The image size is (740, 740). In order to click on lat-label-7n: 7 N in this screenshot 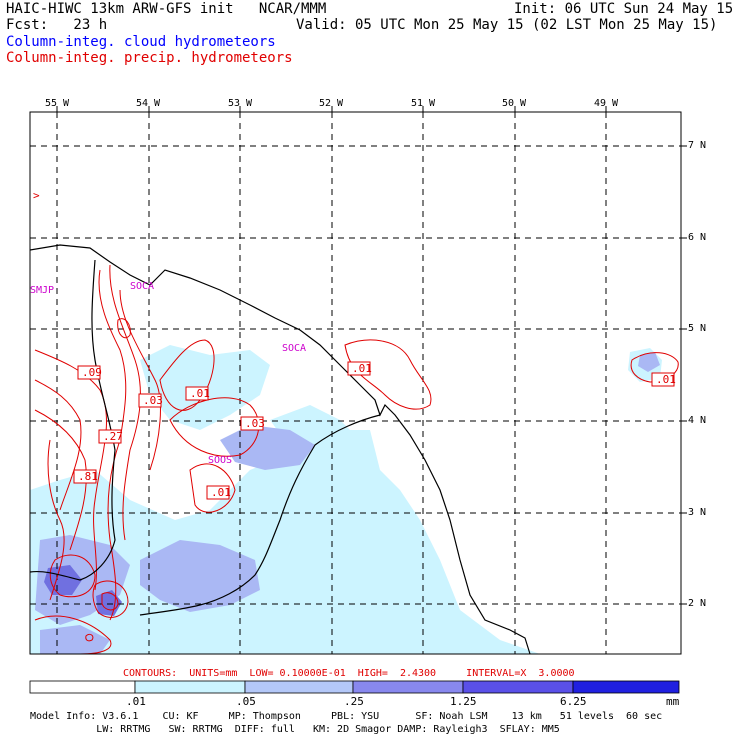, I will do `click(697, 145)`.